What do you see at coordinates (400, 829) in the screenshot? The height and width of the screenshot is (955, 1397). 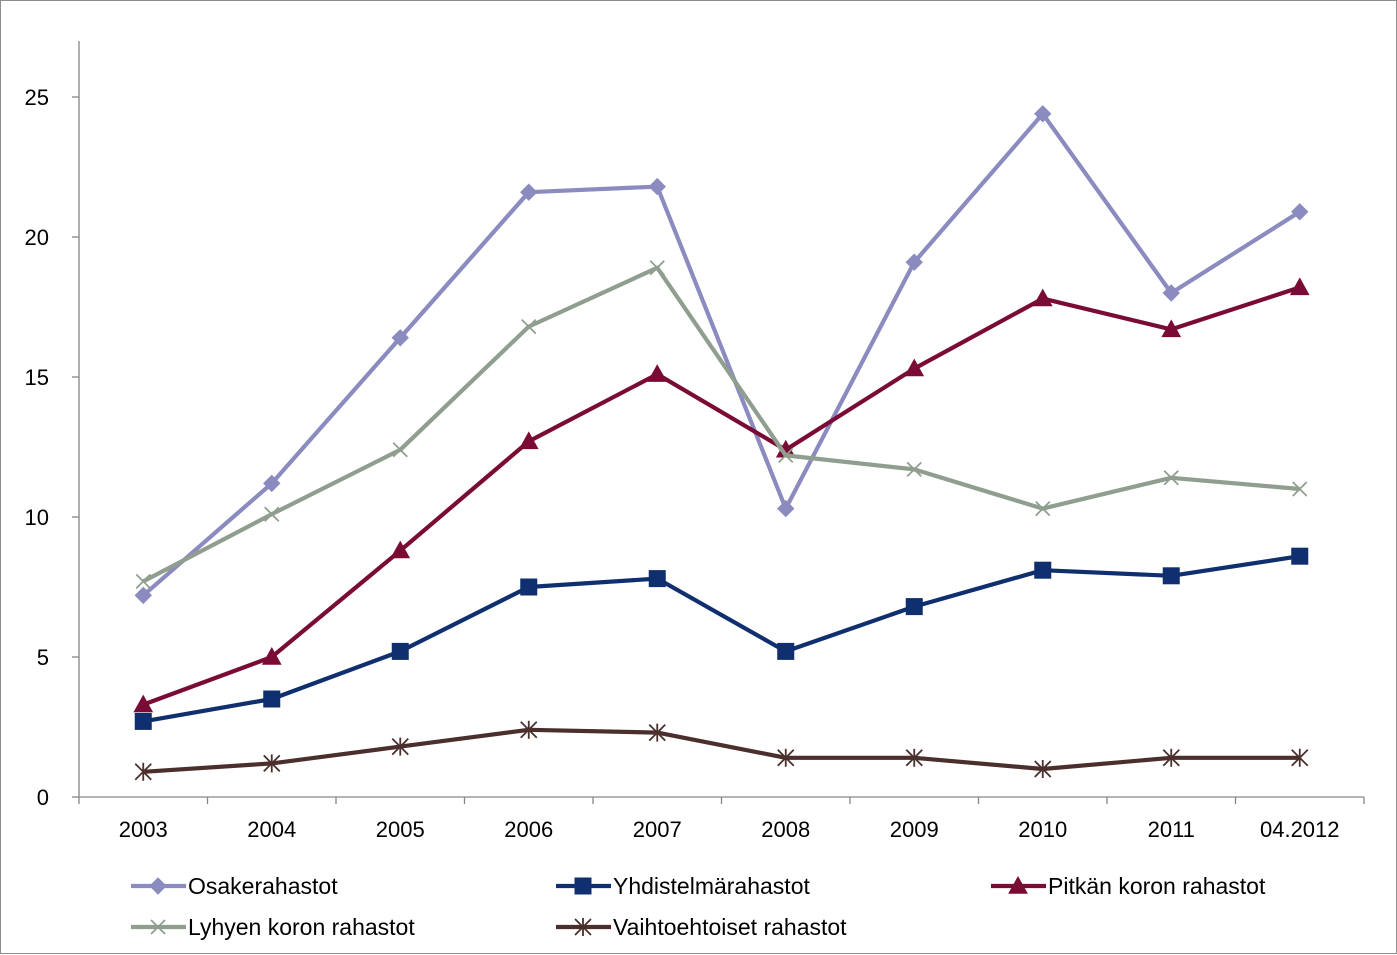 I see `x-tick-label: 2005` at bounding box center [400, 829].